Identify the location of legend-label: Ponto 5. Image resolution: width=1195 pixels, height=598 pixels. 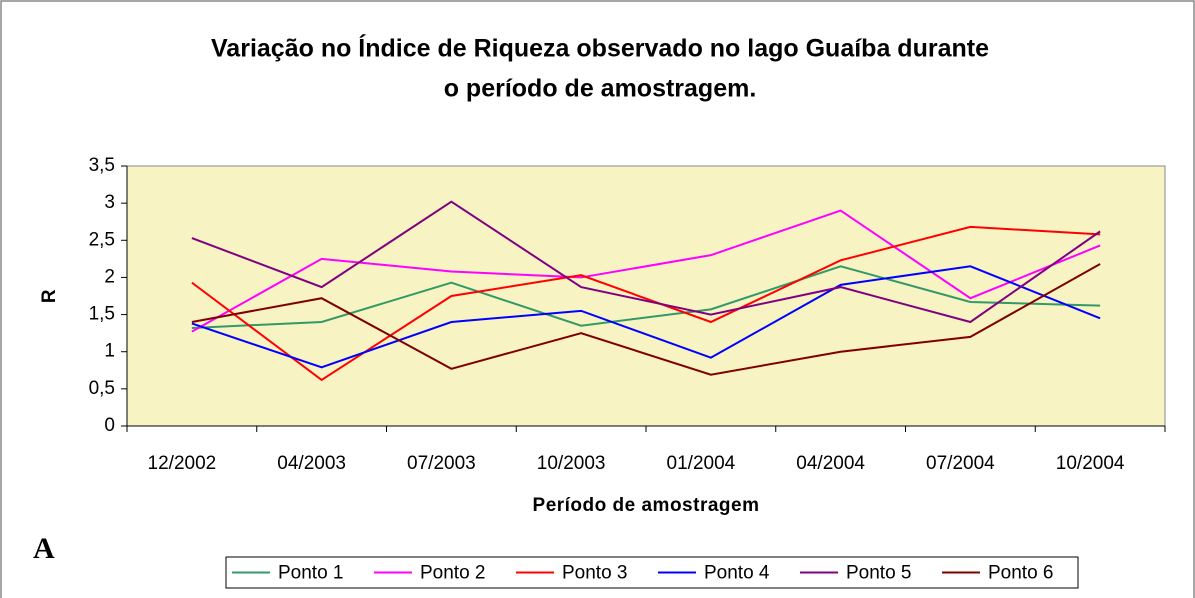
(879, 573).